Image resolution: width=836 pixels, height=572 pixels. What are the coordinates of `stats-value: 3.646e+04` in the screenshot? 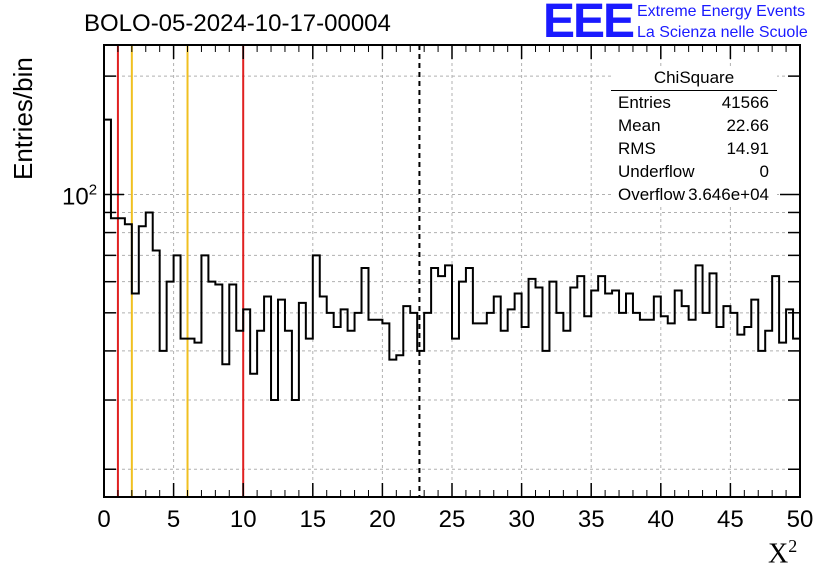 It's located at (728, 194).